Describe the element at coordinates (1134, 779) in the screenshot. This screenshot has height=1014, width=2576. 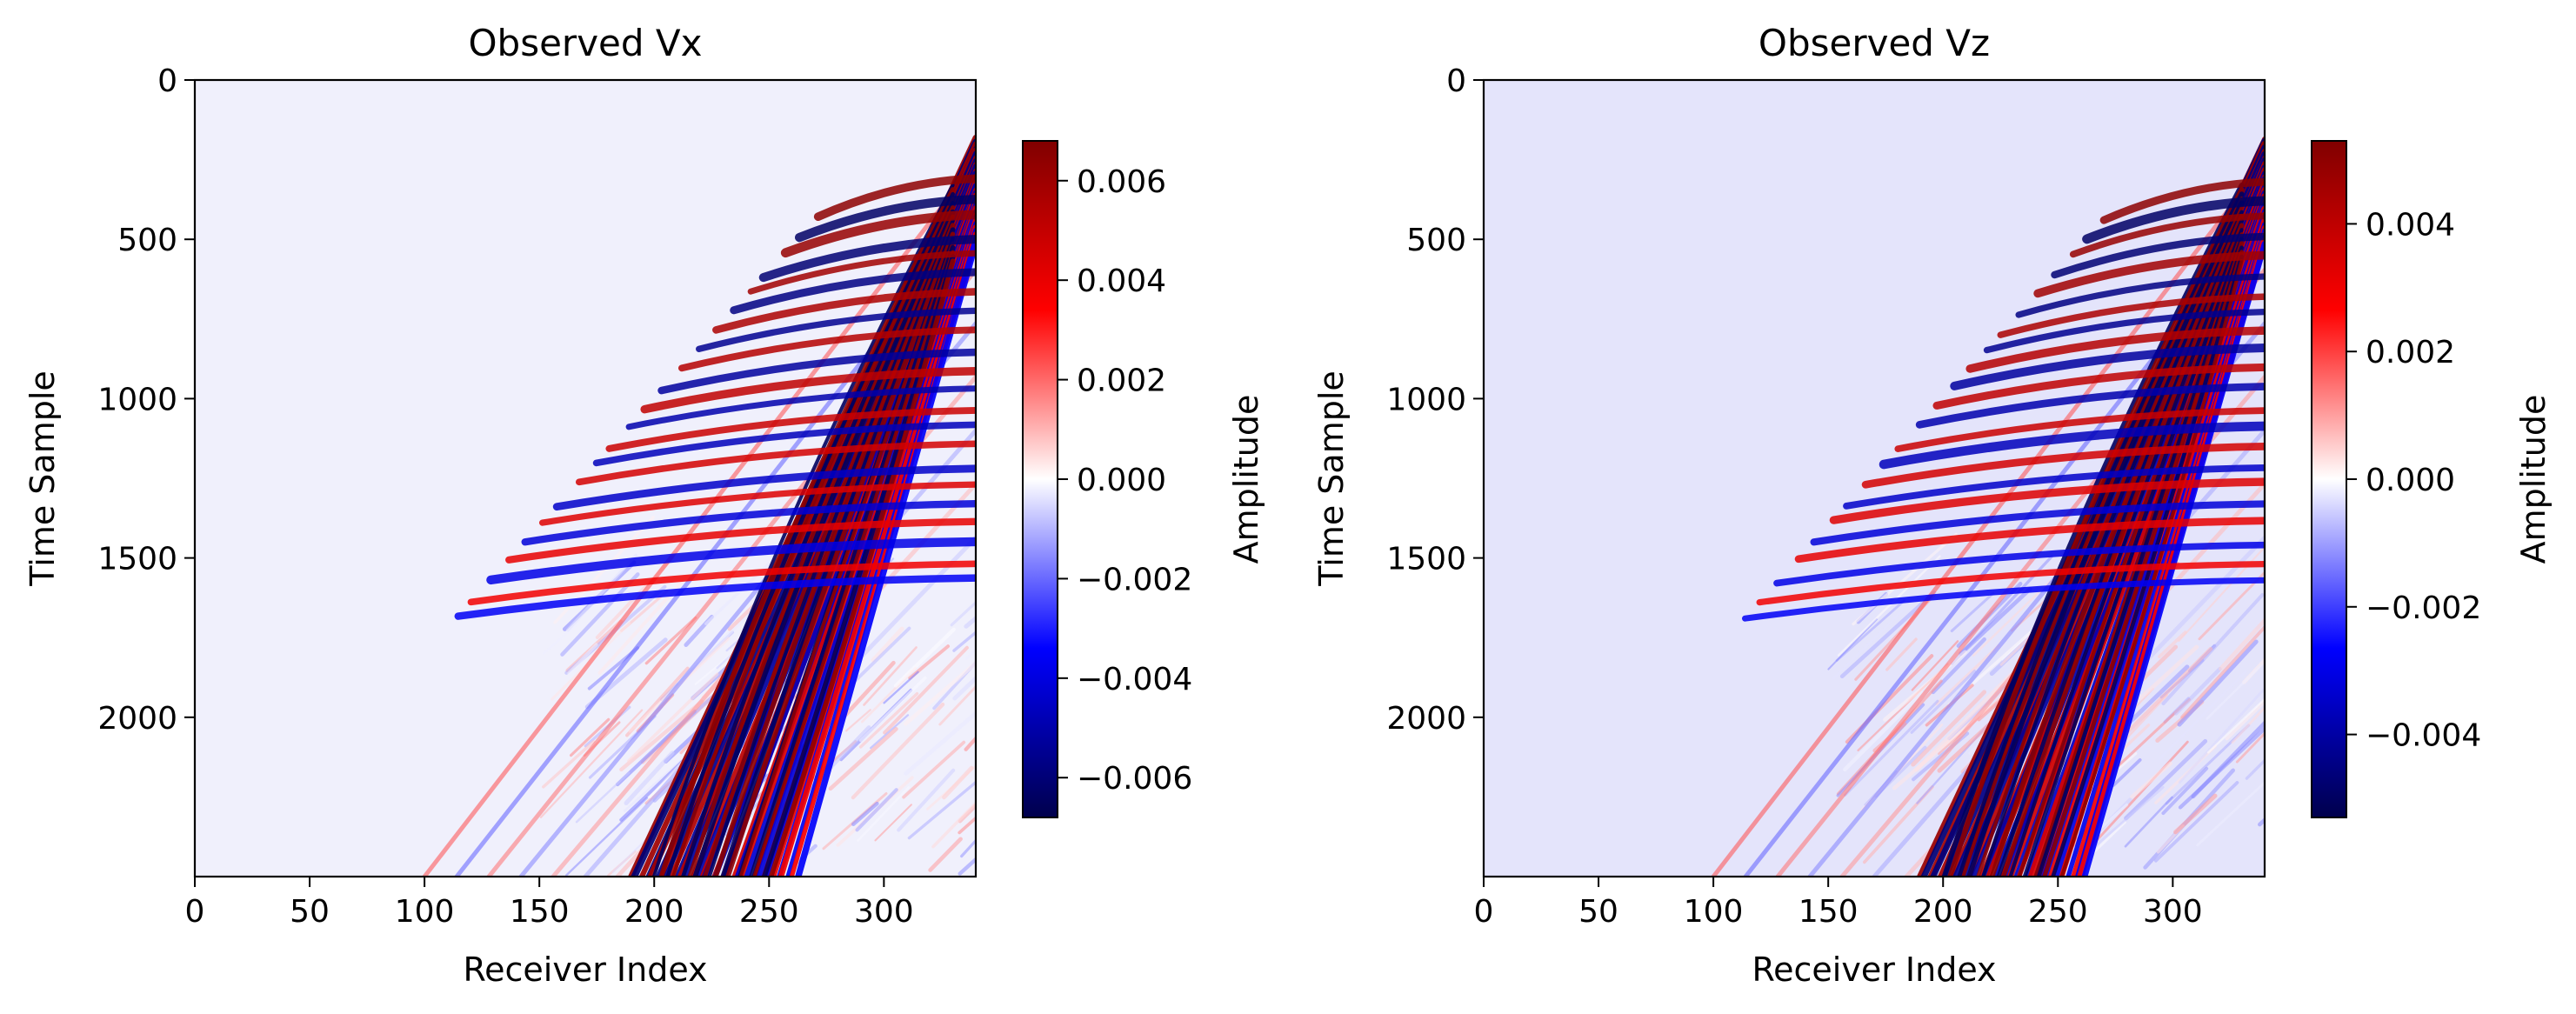
I see `colorbar-tick-label: −0.006` at that location.